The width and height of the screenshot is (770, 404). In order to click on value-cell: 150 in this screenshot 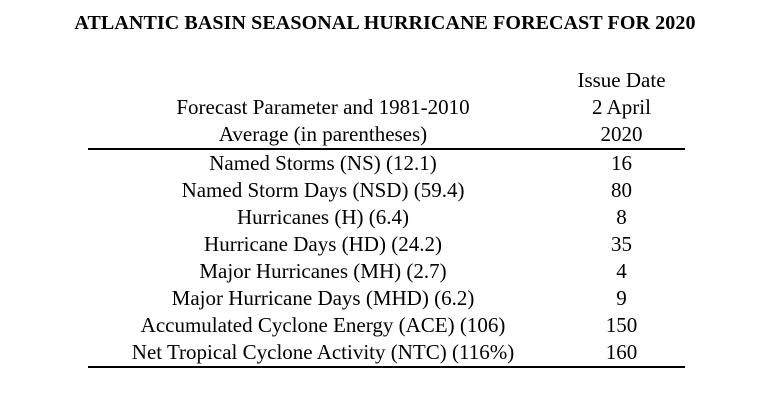, I will do `click(621, 325)`.